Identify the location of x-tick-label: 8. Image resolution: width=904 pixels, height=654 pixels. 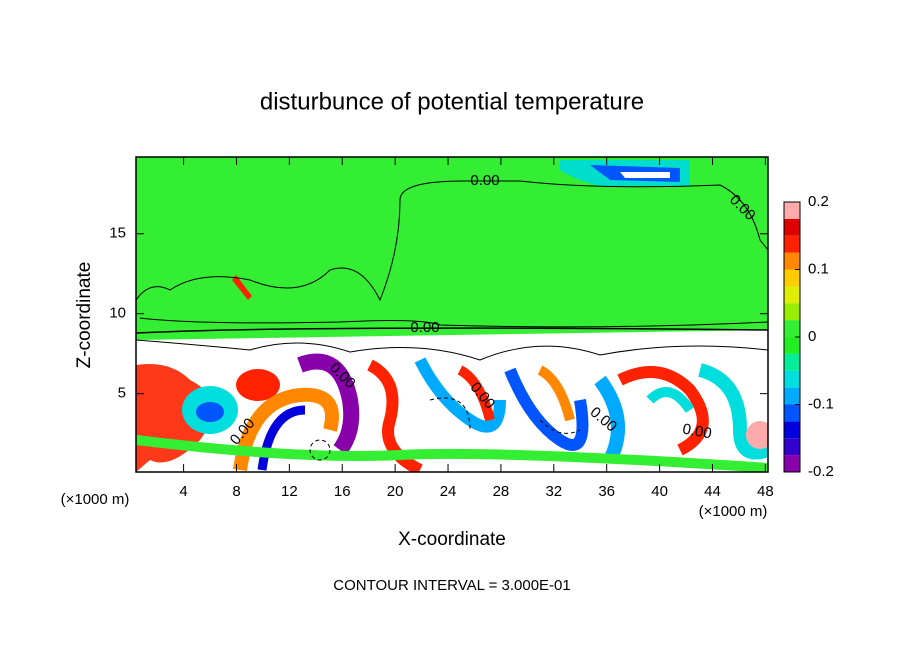
(236, 491).